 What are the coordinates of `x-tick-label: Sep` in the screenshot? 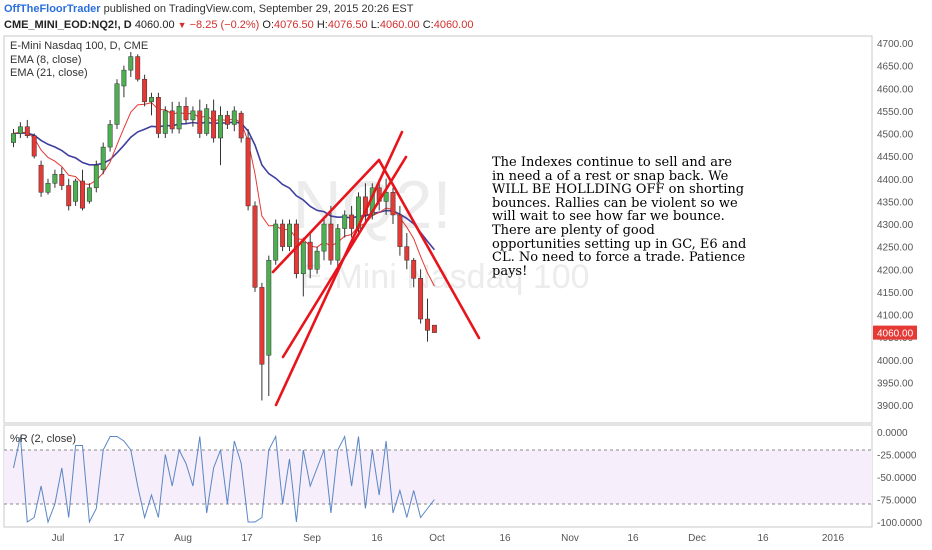 It's located at (312, 538).